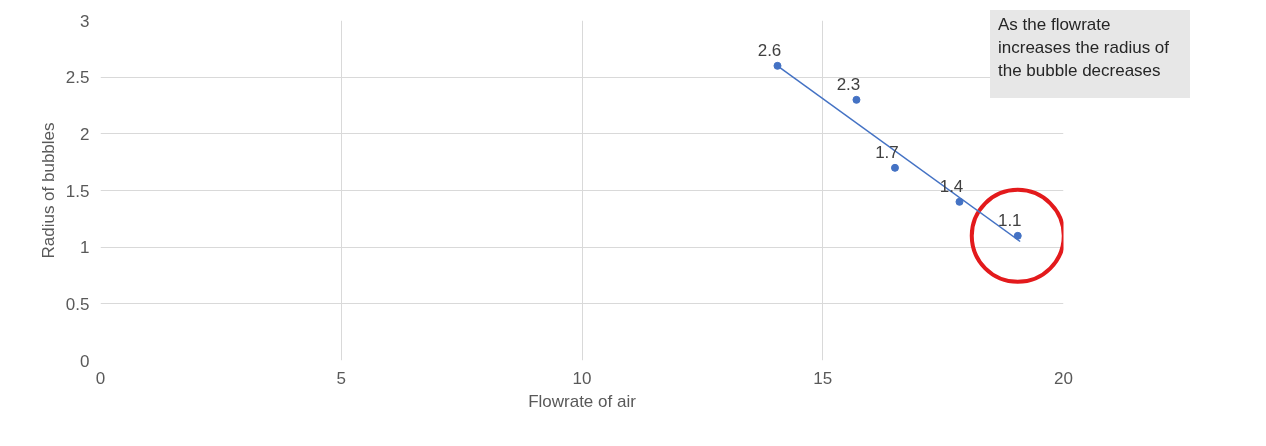  Describe the element at coordinates (341, 378) in the screenshot. I see `x-tick-label: 5` at that location.